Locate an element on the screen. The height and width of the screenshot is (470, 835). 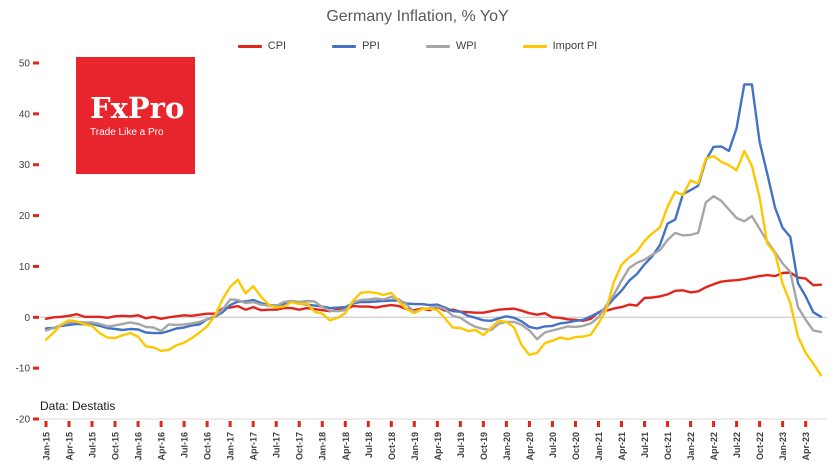
svg-text: Oct-18 is located at coordinates (392, 446).